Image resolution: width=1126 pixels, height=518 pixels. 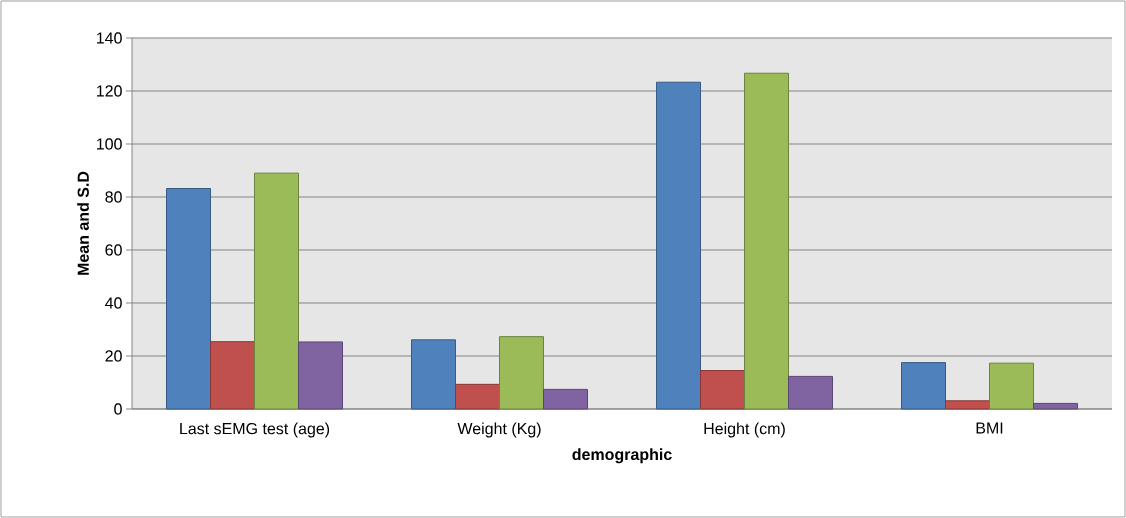 What do you see at coordinates (118, 409) in the screenshot?
I see `y-tick-label: 0` at bounding box center [118, 409].